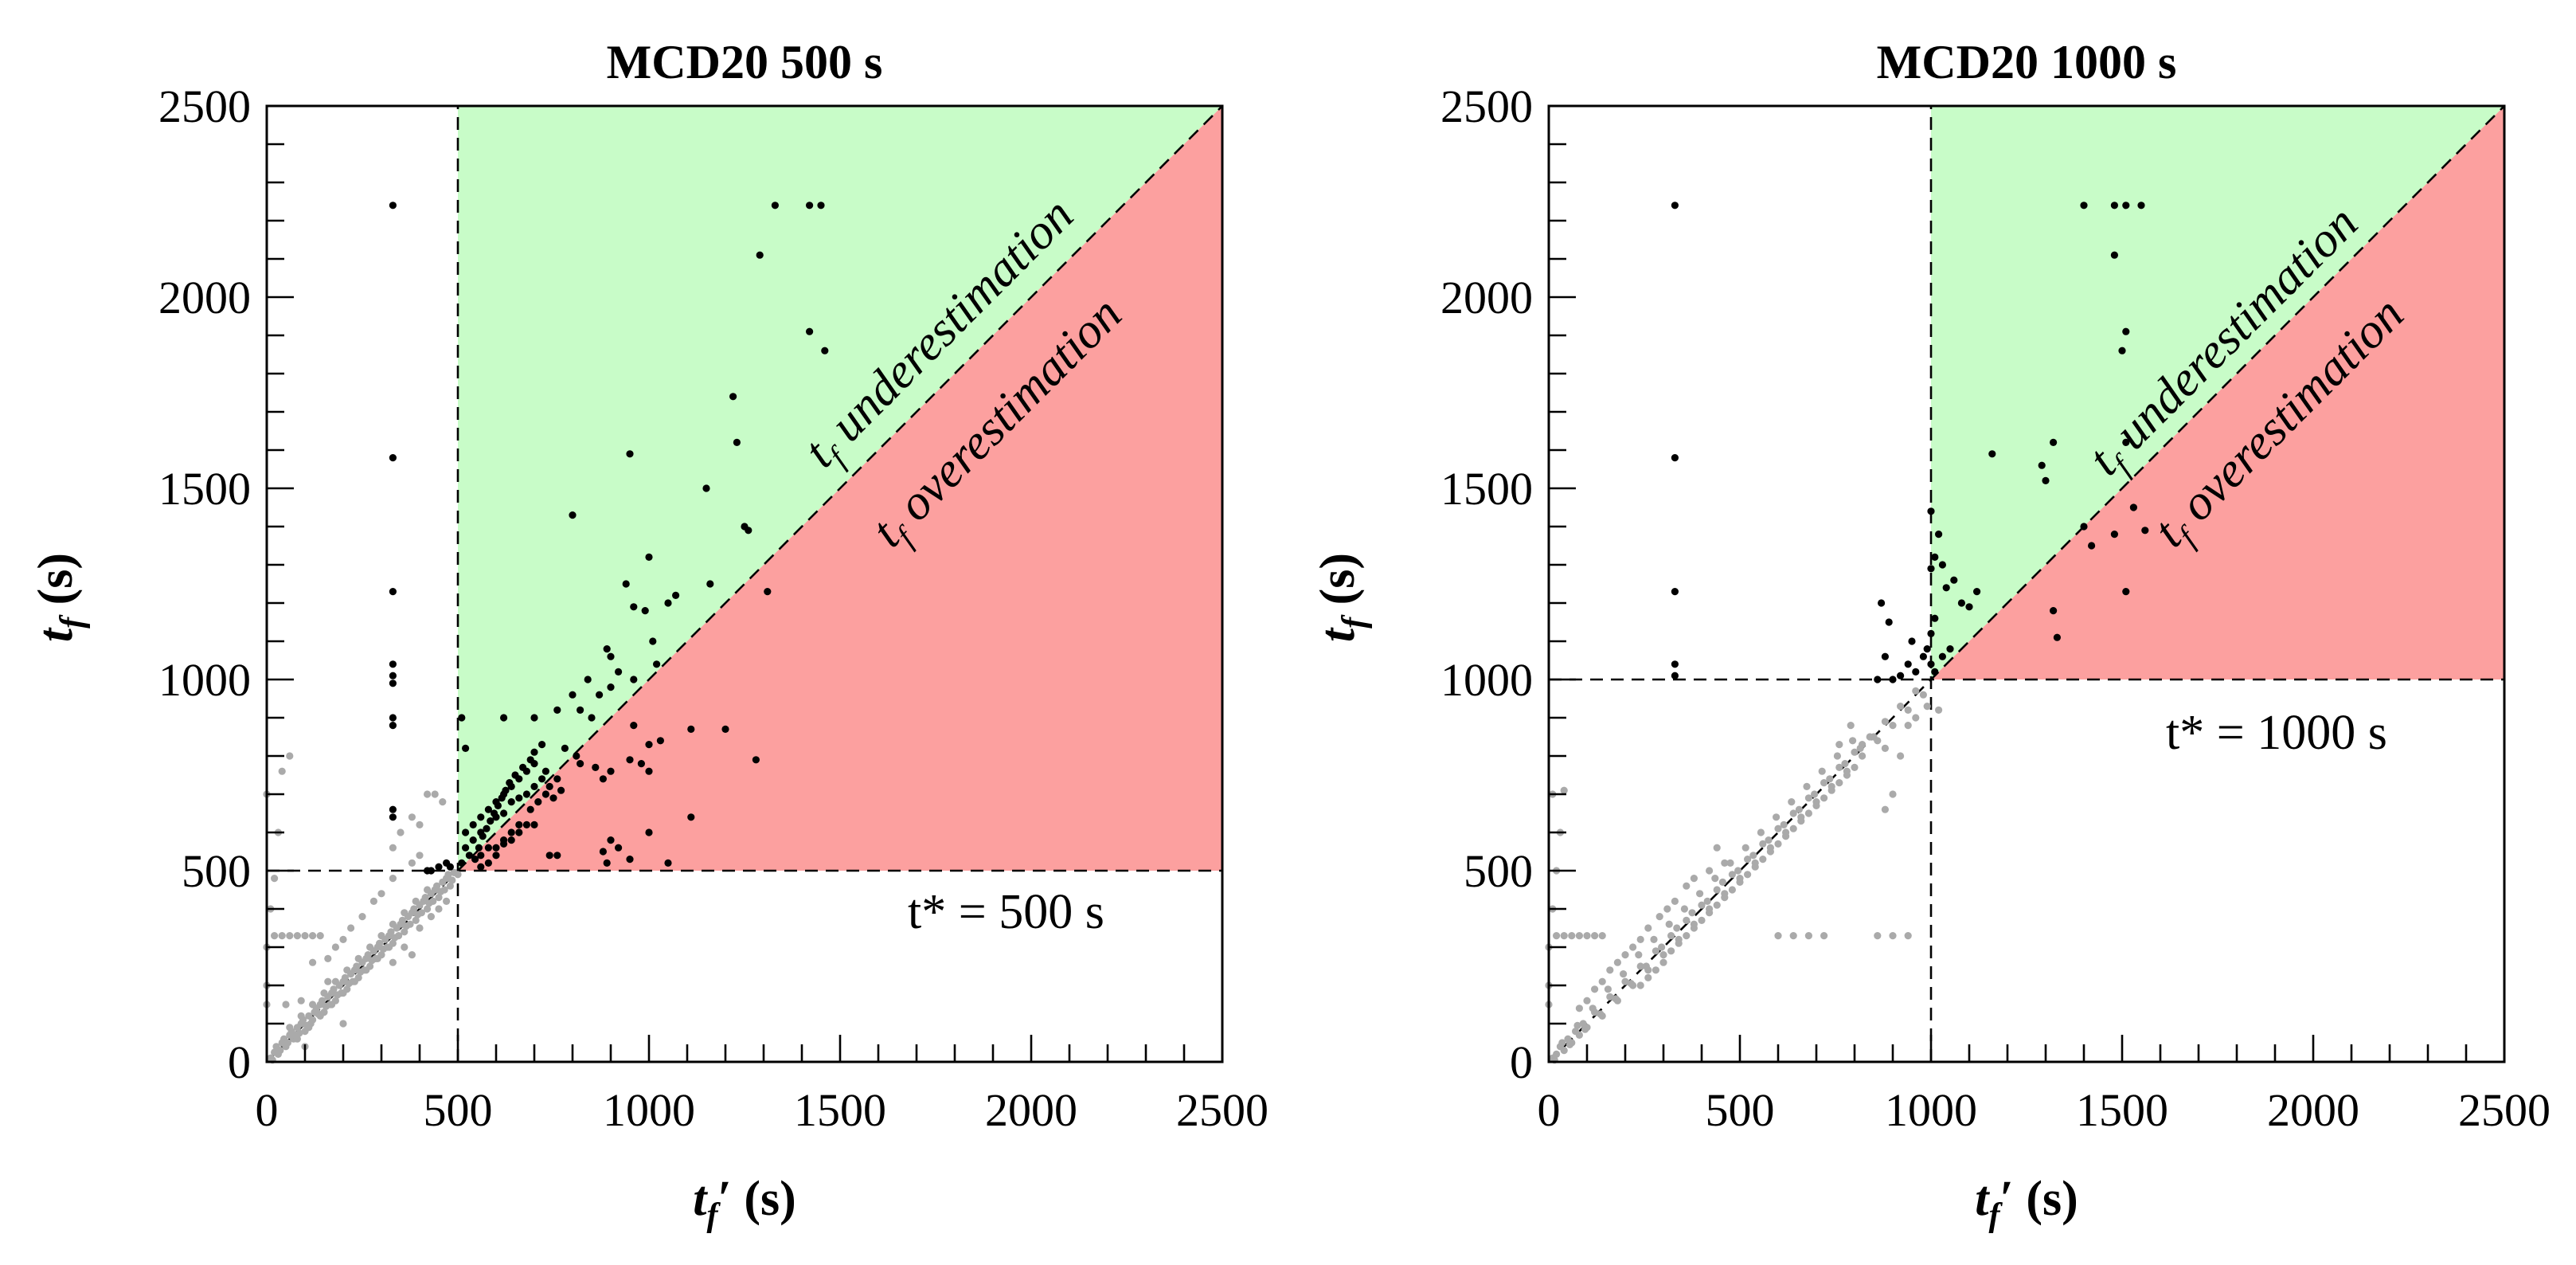 The height and width of the screenshot is (1265, 2576). Describe the element at coordinates (744, 1203) in the screenshot. I see `chart-1-xlabel: tf′ (s)` at that location.